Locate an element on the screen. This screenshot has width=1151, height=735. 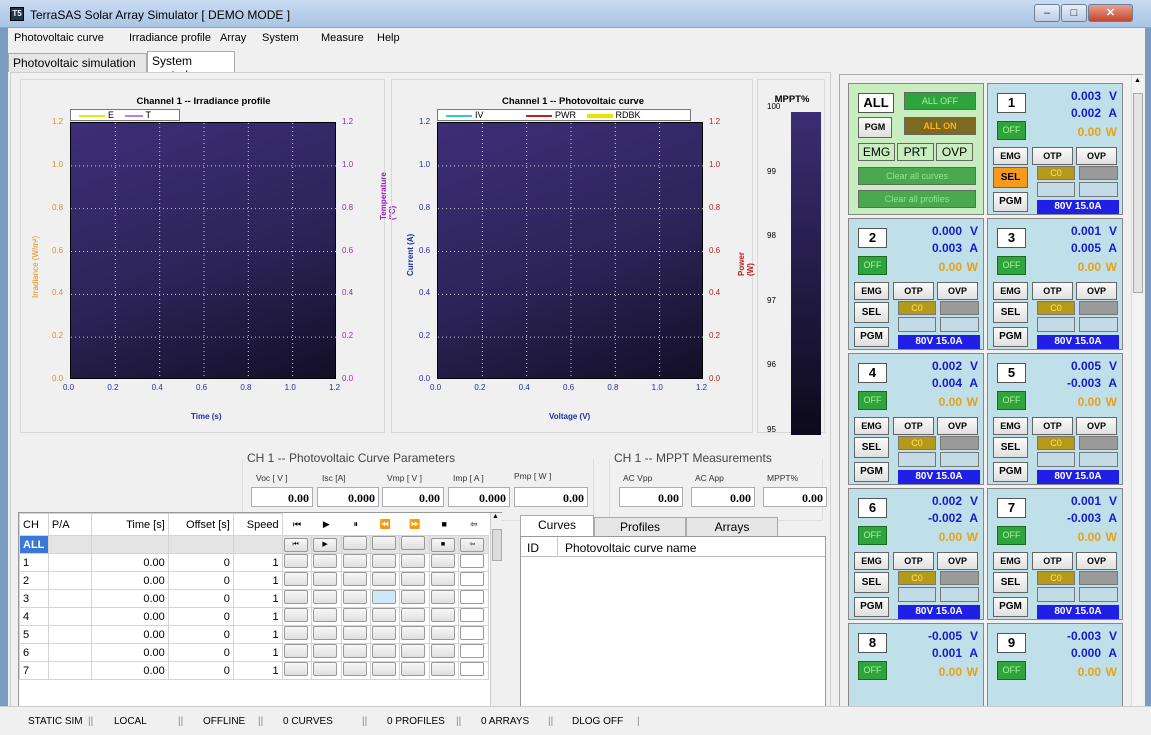
grid-header-cell: Time [s] is located at coordinates (129, 524).